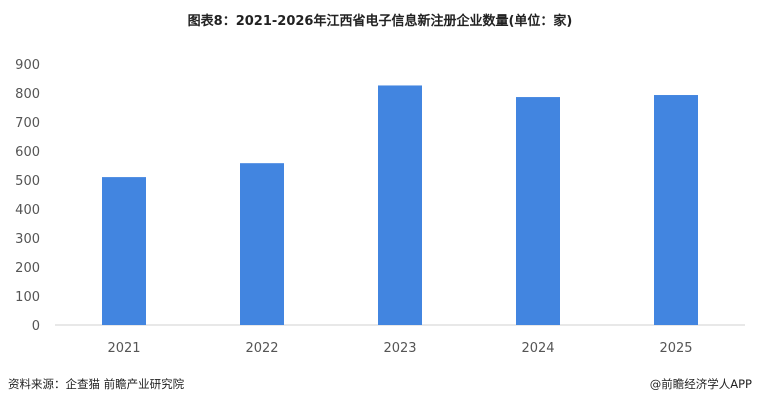 The height and width of the screenshot is (406, 760). Describe the element at coordinates (27, 123) in the screenshot. I see `y-tick-label: 700` at that location.